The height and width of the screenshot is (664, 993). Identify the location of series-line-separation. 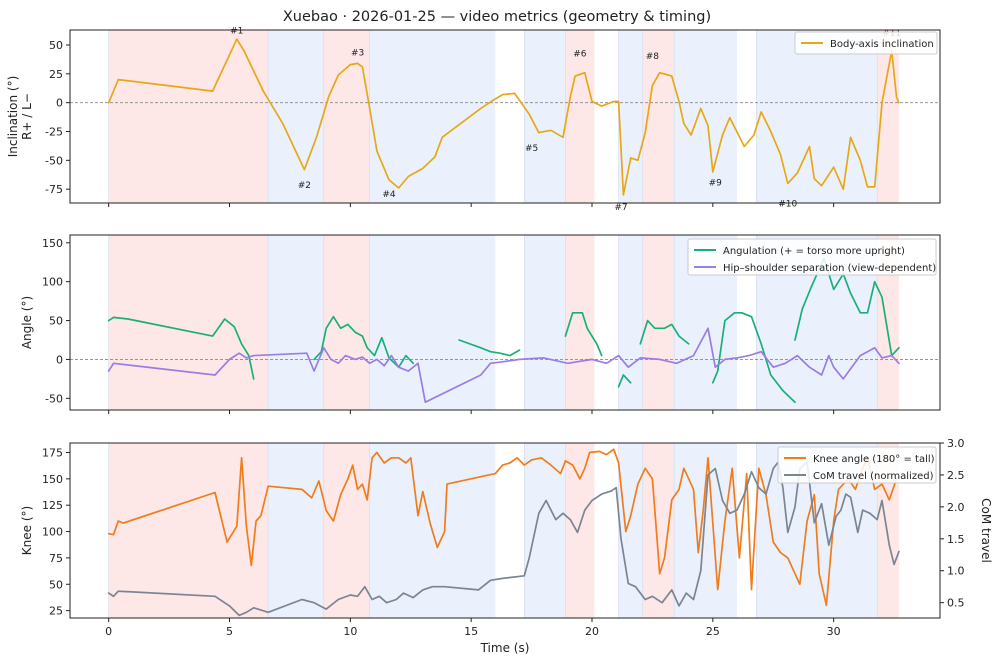
(503, 365).